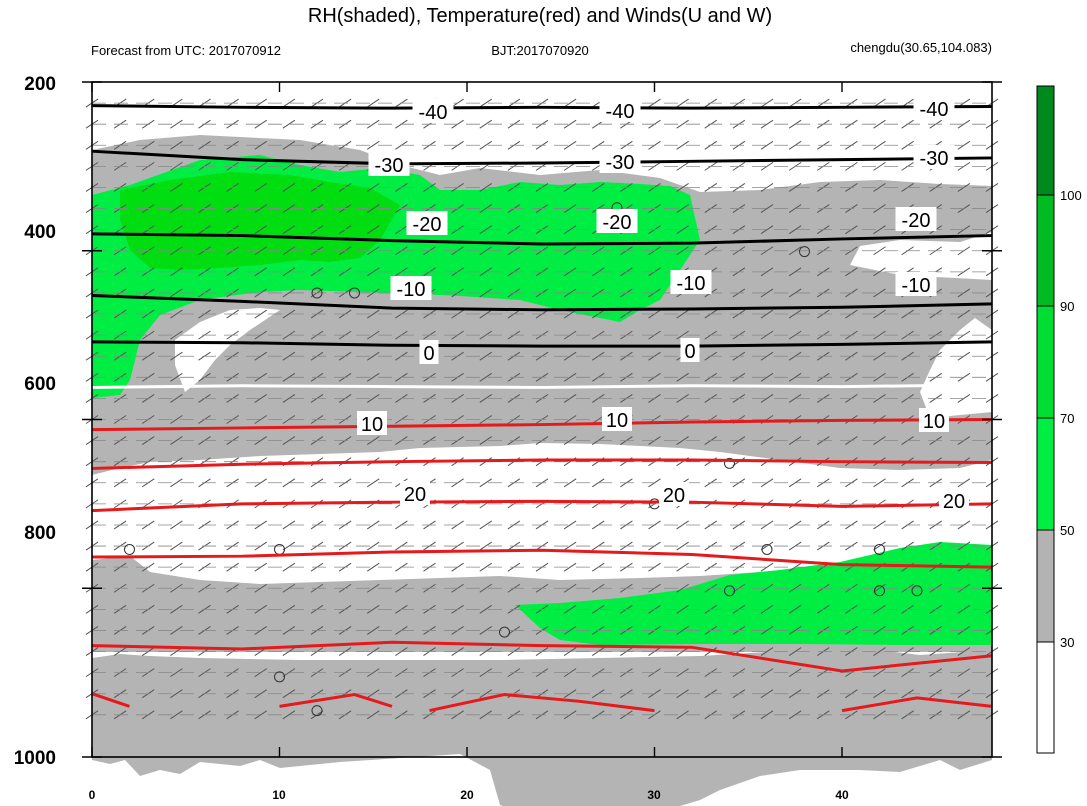 The width and height of the screenshot is (1087, 806). Describe the element at coordinates (260, 221) in the screenshot. I see `rh-green-core` at that location.